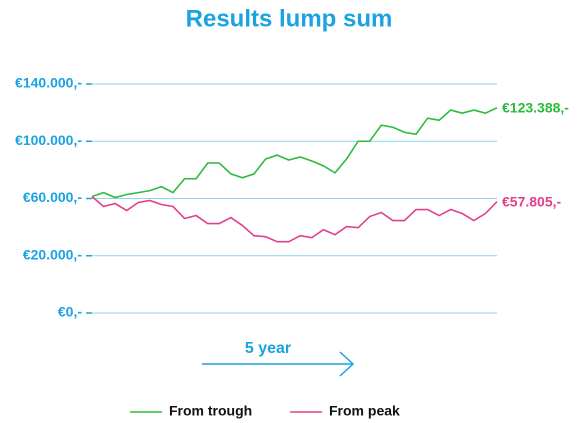 Image resolution: width=579 pixels, height=423 pixels. Describe the element at coordinates (210, 411) in the screenshot. I see `legend-label: From trough` at that location.